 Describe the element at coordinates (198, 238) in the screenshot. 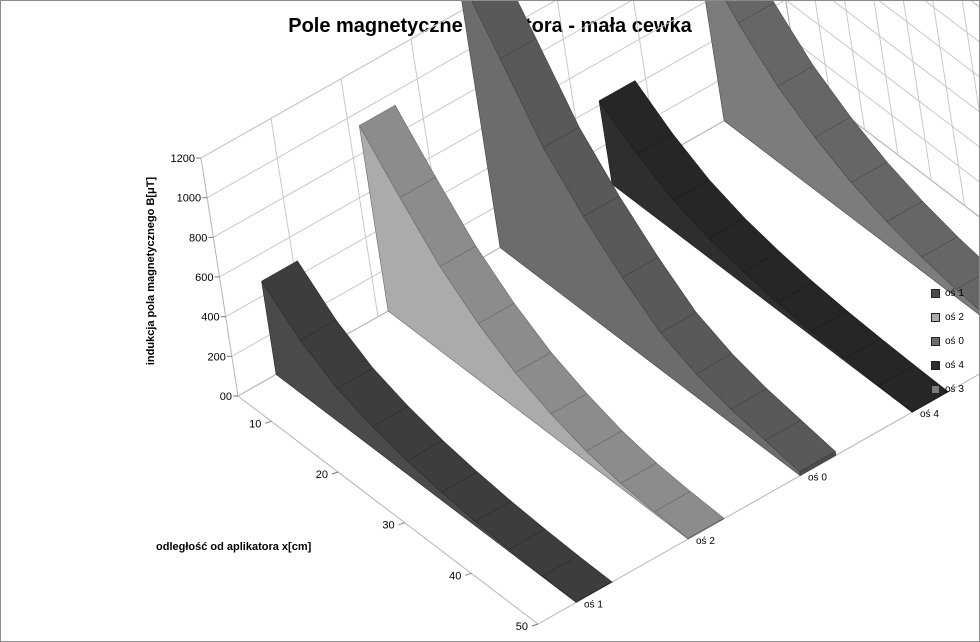

I see `y-tick-label: 800` at that location.